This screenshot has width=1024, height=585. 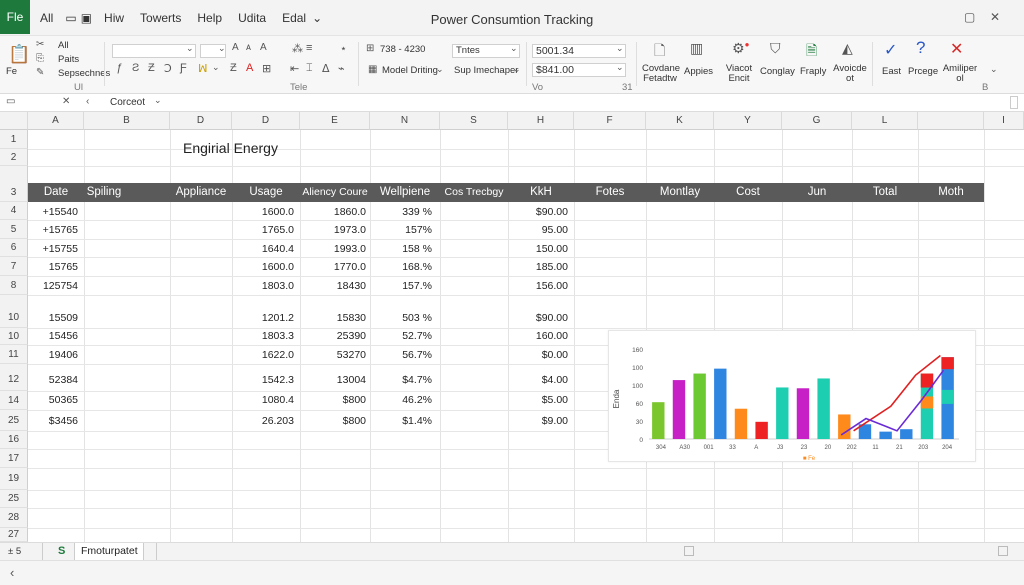 I want to click on cell-kkh: 160.00, so click(x=551, y=336).